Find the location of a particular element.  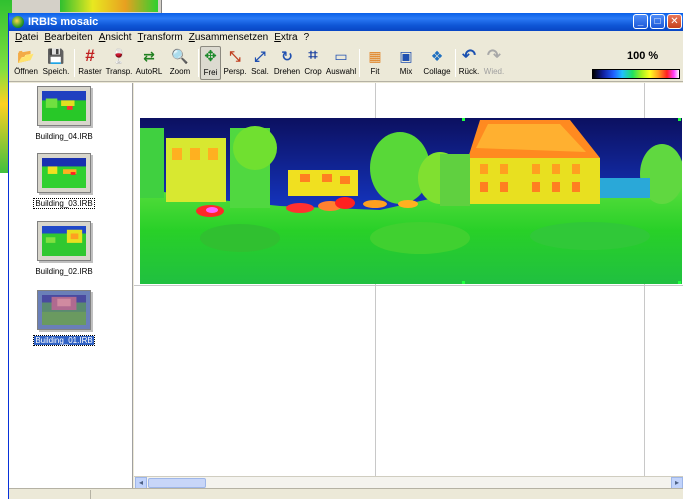

scroll-thumb is located at coordinates (177, 483).